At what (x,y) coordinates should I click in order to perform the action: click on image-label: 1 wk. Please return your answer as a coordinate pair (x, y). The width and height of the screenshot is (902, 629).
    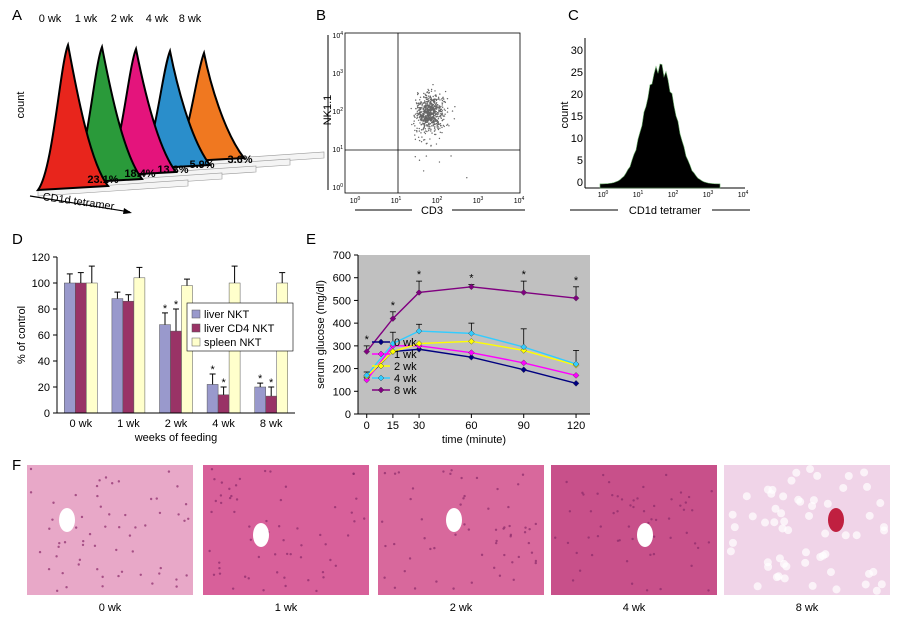
    Looking at the image, I should click on (286, 608).